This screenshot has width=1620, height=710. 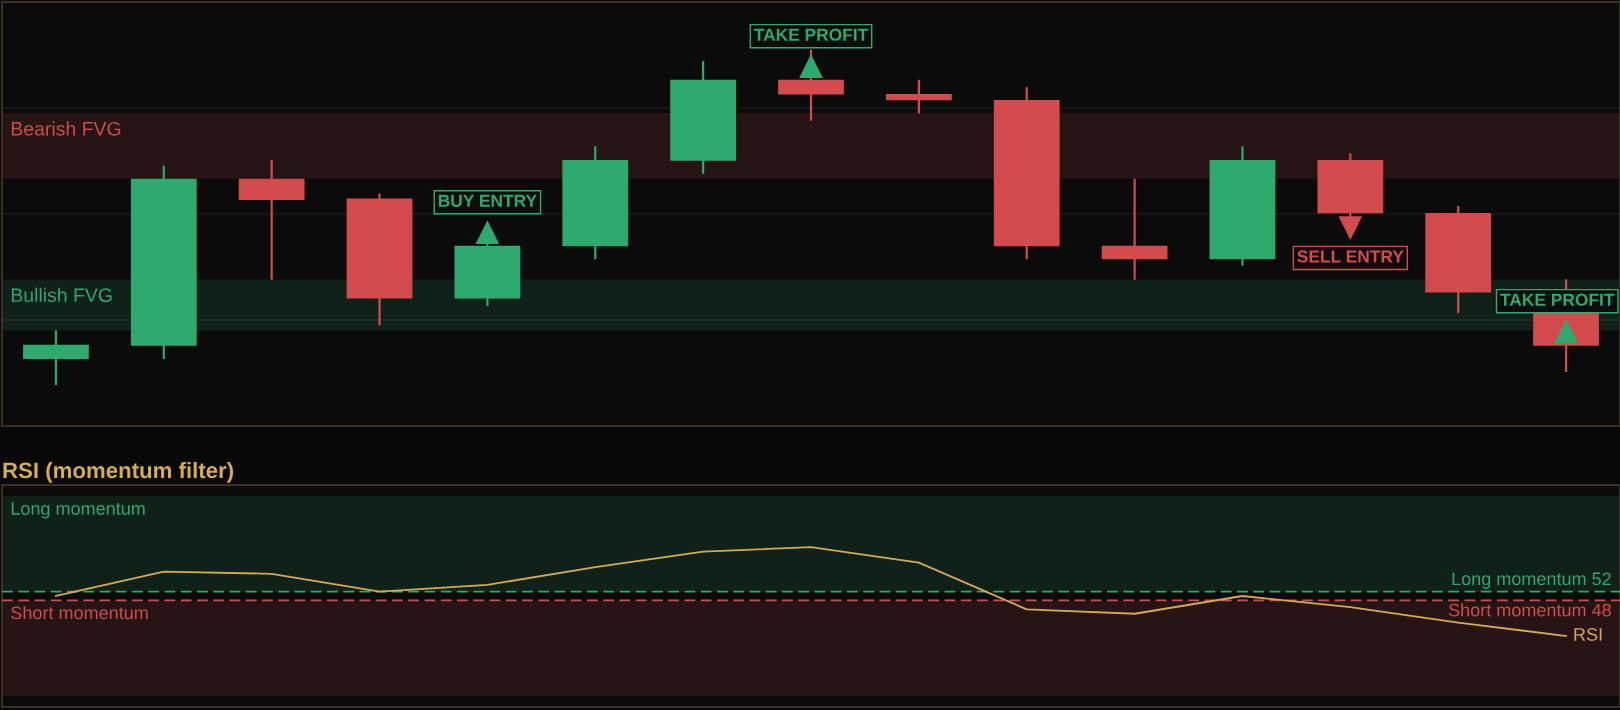 I want to click on ref-line-label: Short momentum 48, so click(x=1529, y=610).